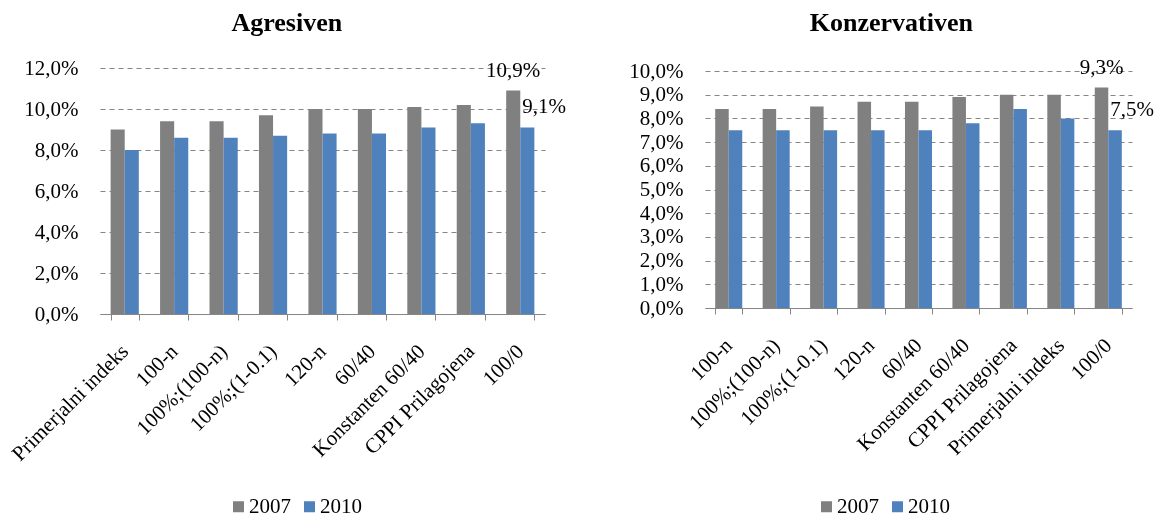 The image size is (1154, 516). What do you see at coordinates (661, 236) in the screenshot?
I see `y-tick-label: 3,0%` at bounding box center [661, 236].